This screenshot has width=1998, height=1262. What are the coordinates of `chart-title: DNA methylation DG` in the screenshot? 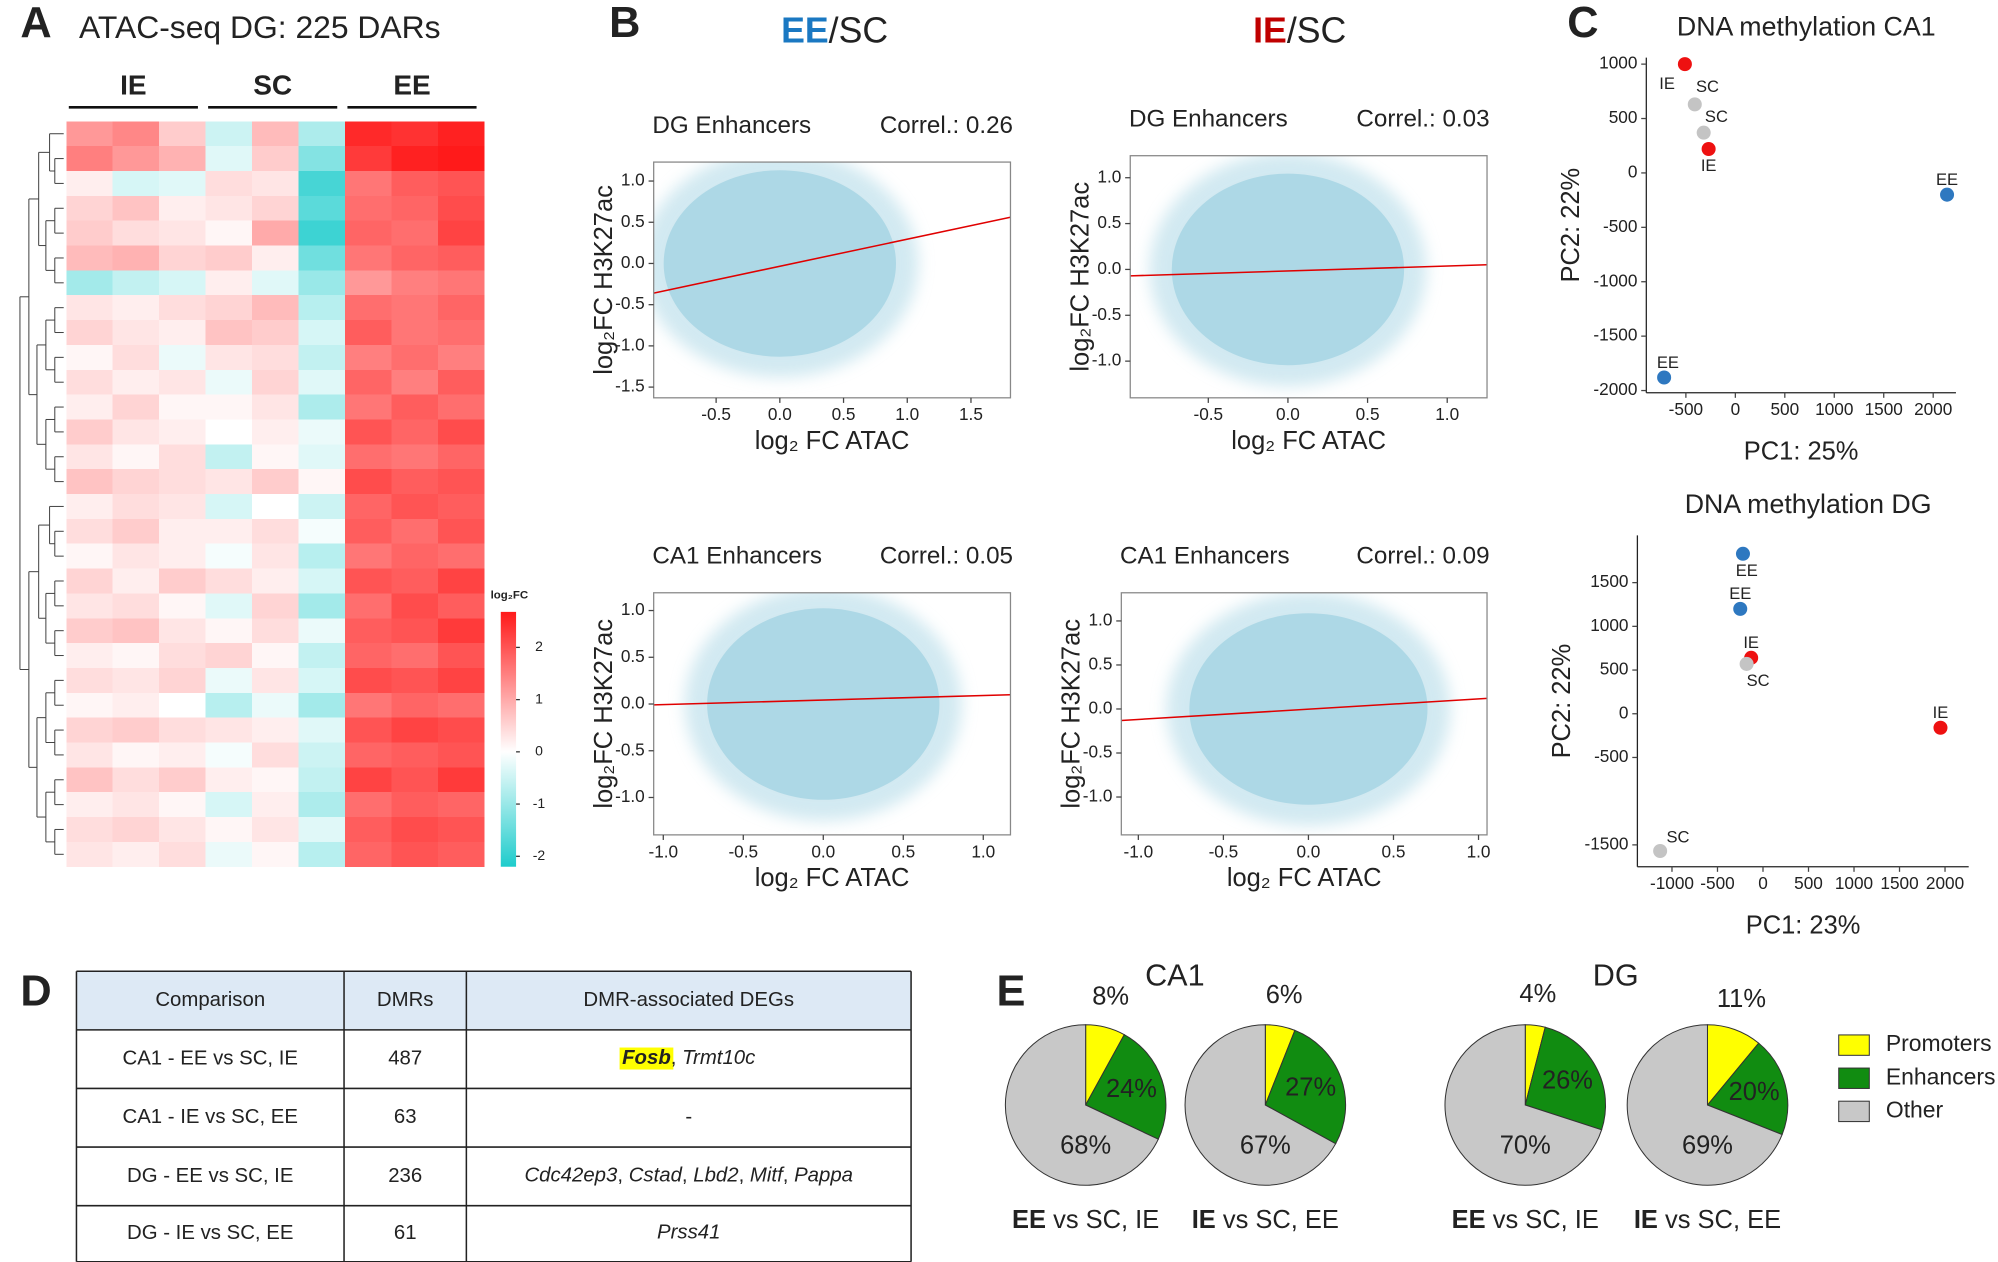 It's located at (1808, 504).